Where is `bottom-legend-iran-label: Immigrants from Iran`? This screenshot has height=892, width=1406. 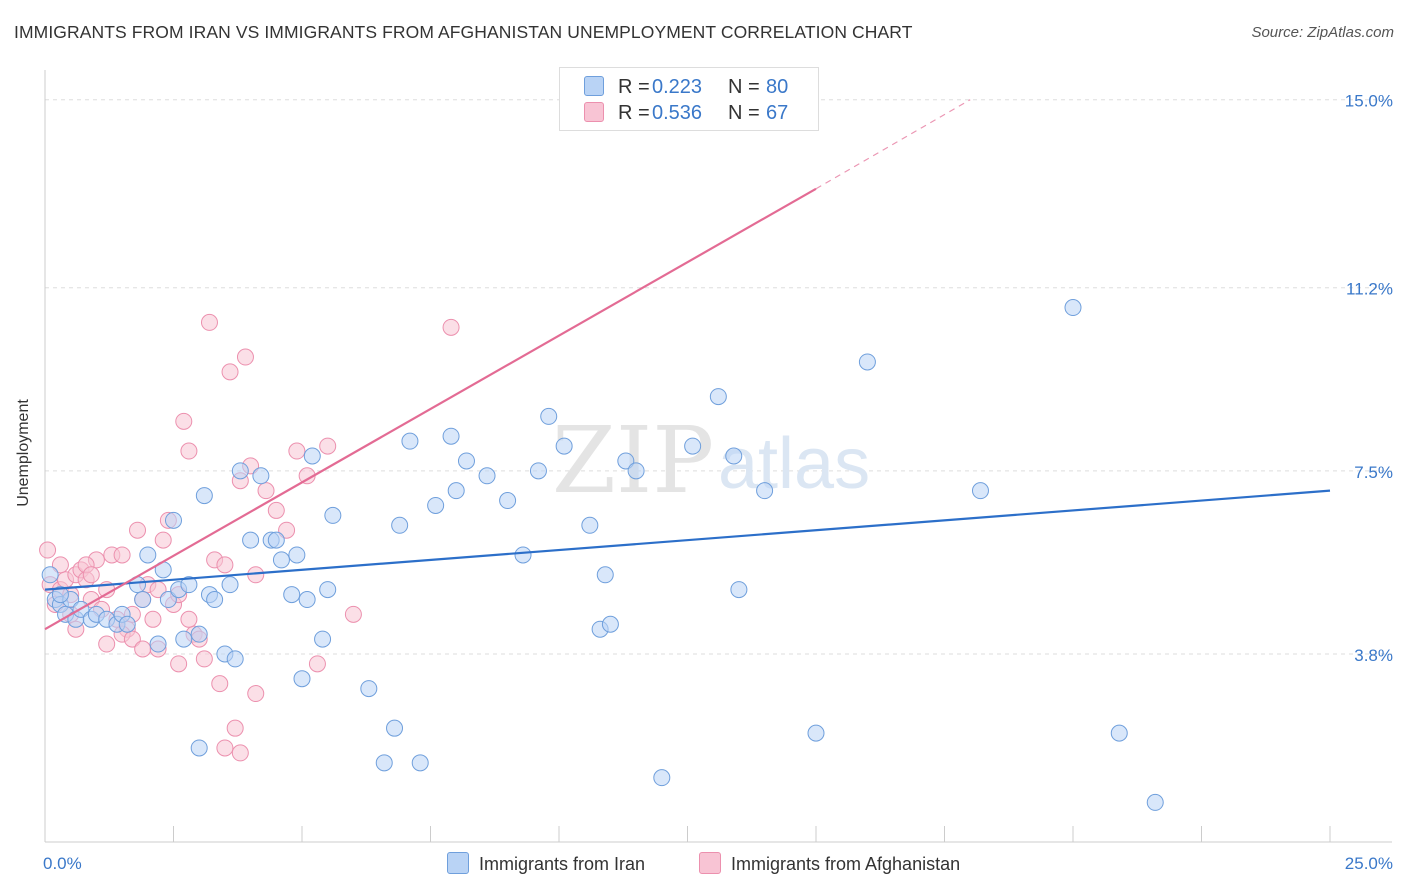
bottom-legend-iran-label: Immigrants from Iran is located at coordinates (562, 864).